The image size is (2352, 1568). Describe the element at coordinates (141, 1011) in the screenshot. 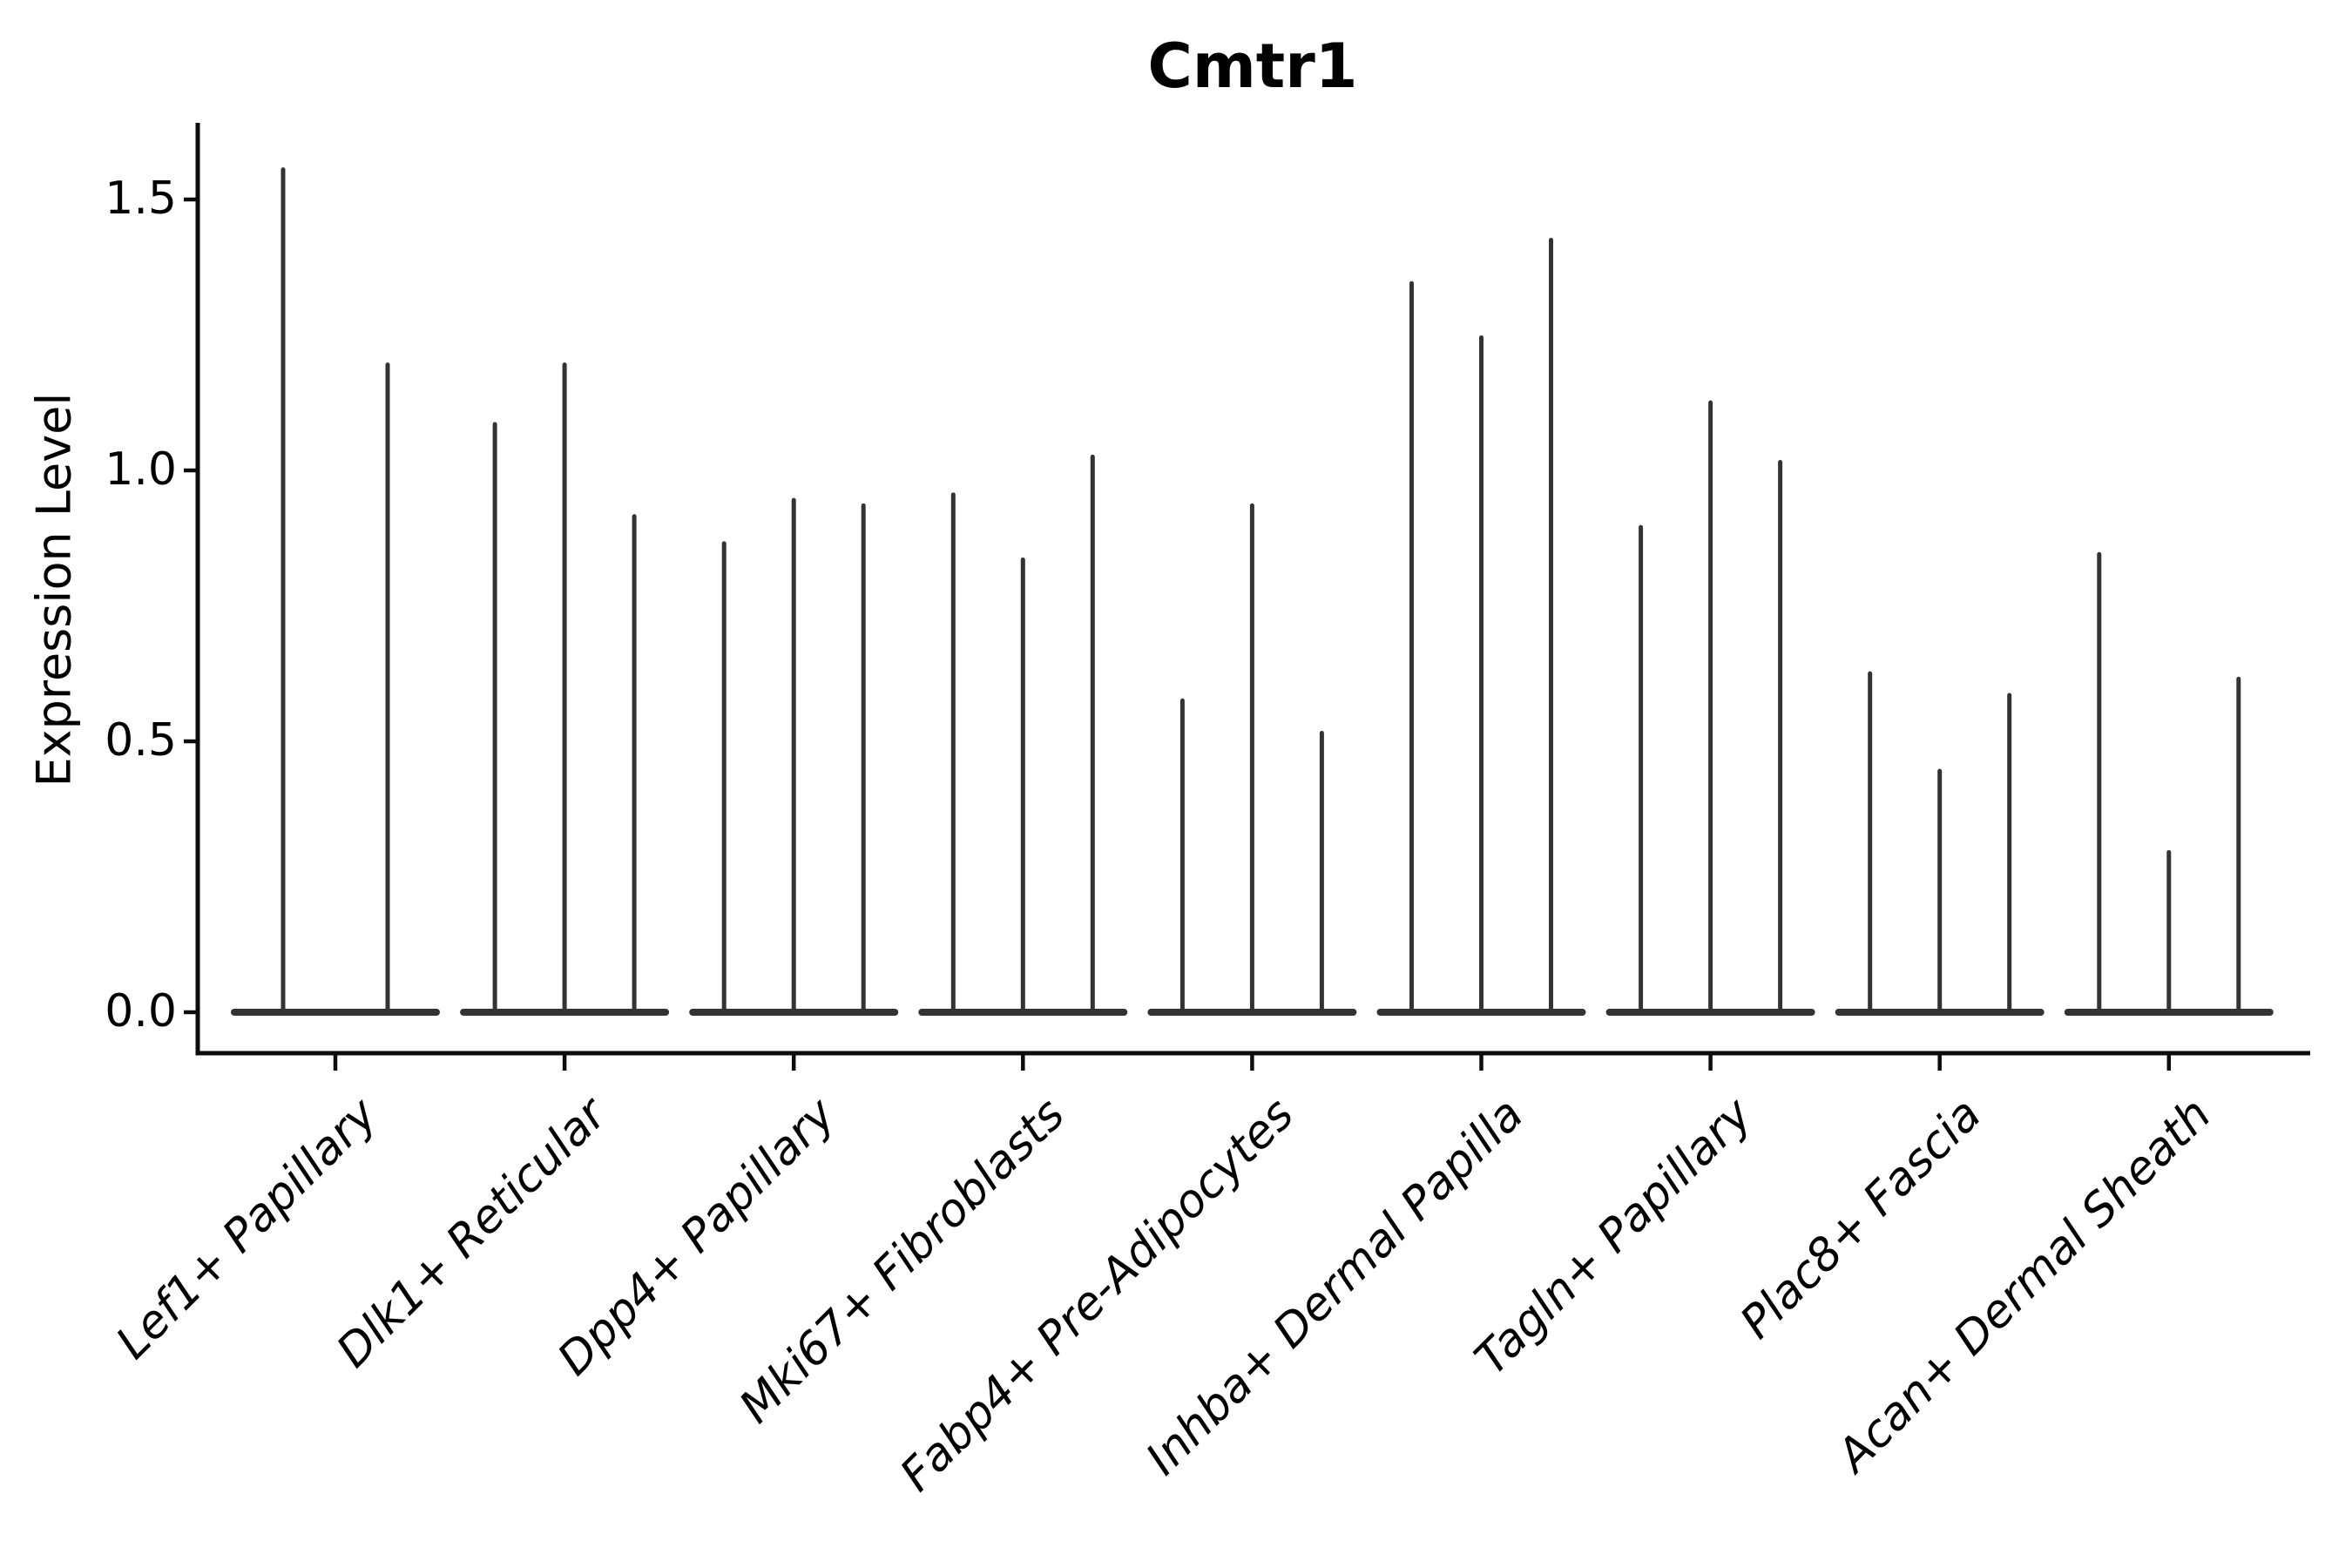

I see `y-tick-label: 0.0` at that location.